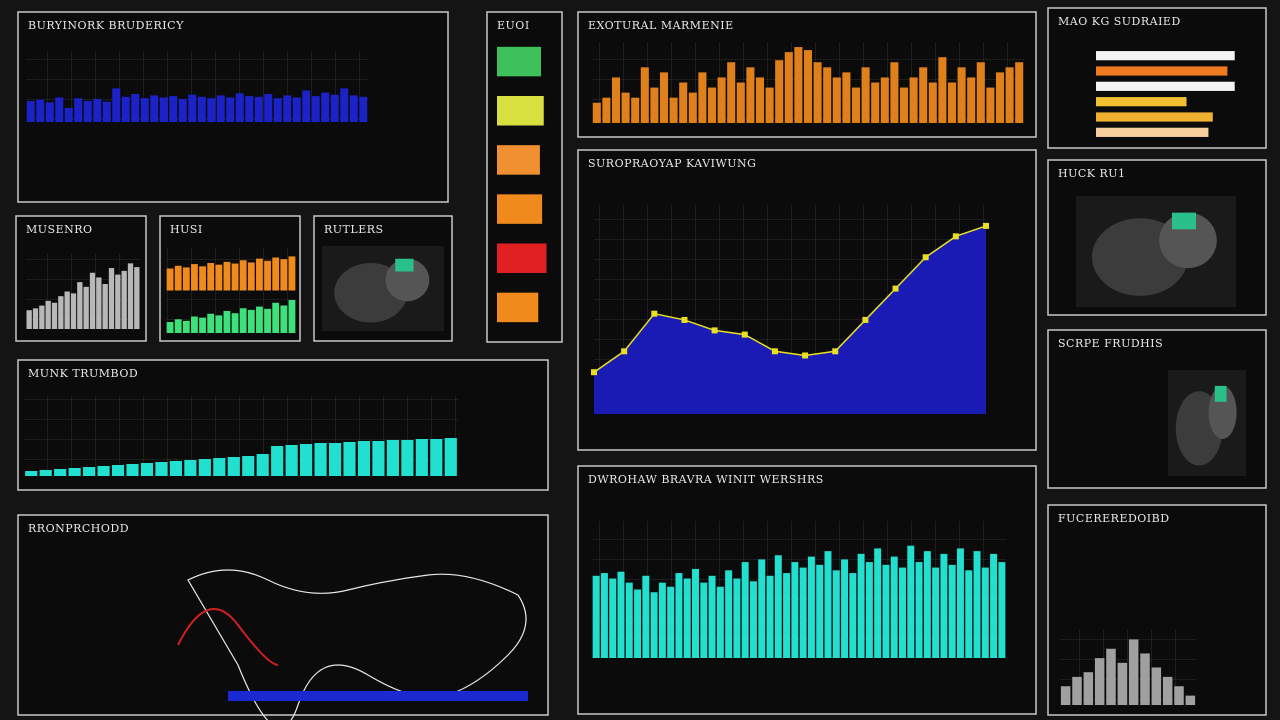 This screenshot has width=1280, height=720. What do you see at coordinates (1119, 21) in the screenshot?
I see `panel-title: MAO KG SUDRAIED` at bounding box center [1119, 21].